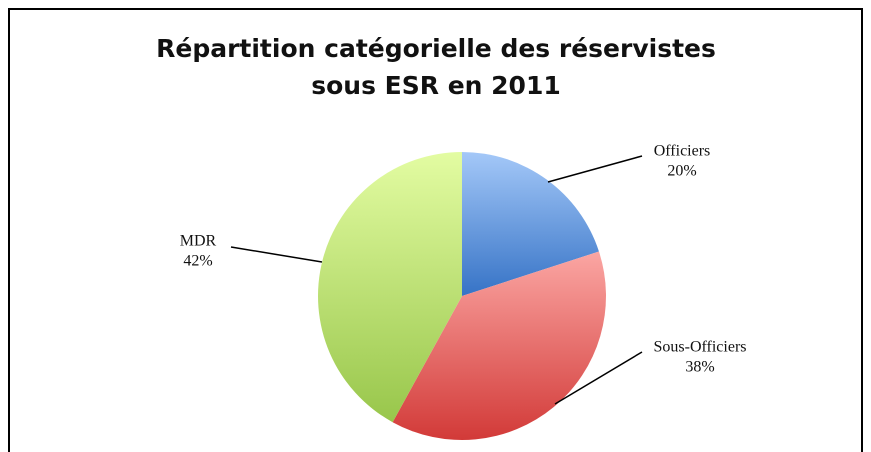 This screenshot has width=871, height=452. I want to click on chart-title: sous ESR en 2011, so click(436, 85).